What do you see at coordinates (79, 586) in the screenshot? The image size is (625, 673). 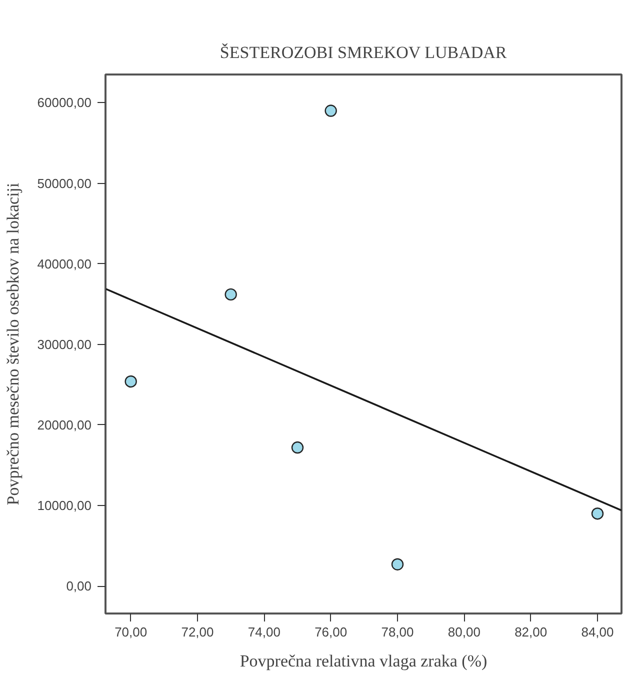 I see `y-tick-label: 0,00` at bounding box center [79, 586].